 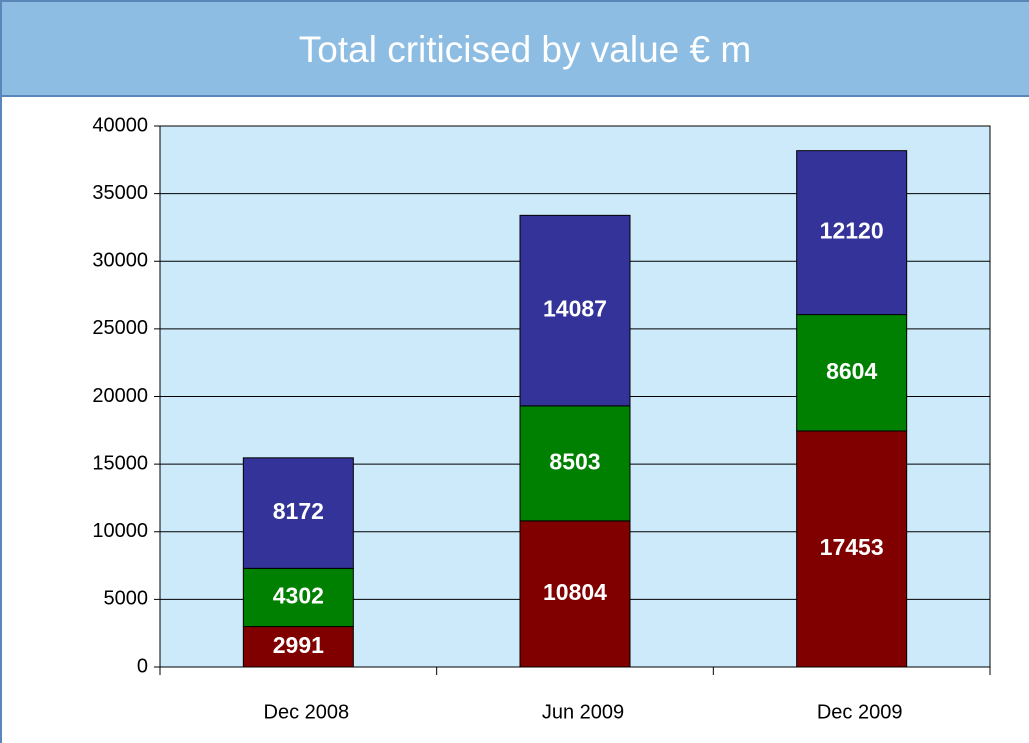 I want to click on y-tick-label: 15000, so click(x=120, y=463).